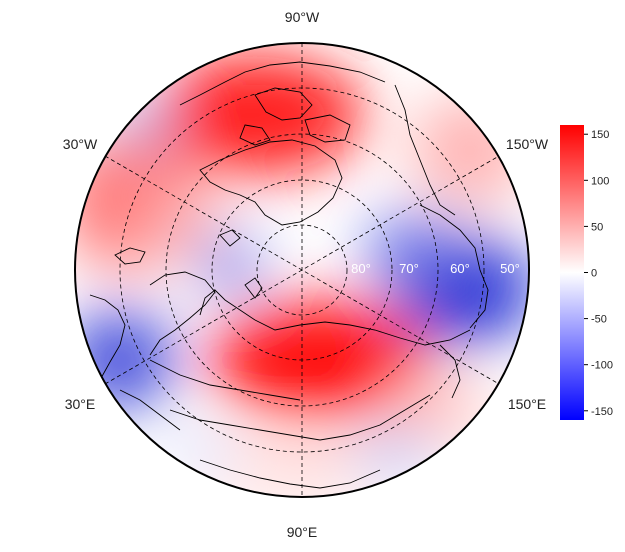  I want to click on colorbar: 150 100 50 0 -50 -100 -150, so click(586, 272).